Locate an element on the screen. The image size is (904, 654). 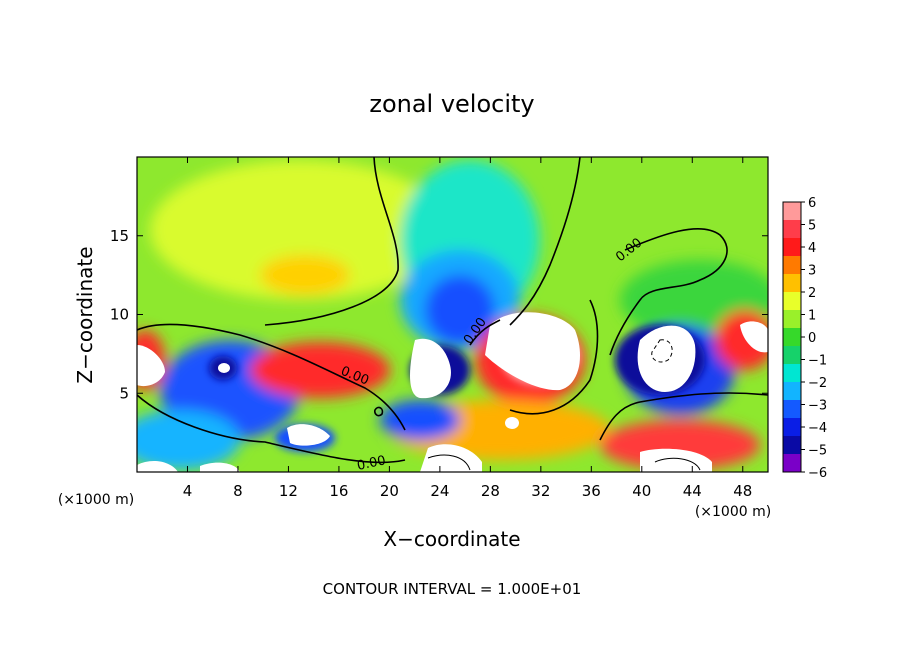
y-tick-label: 15 is located at coordinates (119, 236).